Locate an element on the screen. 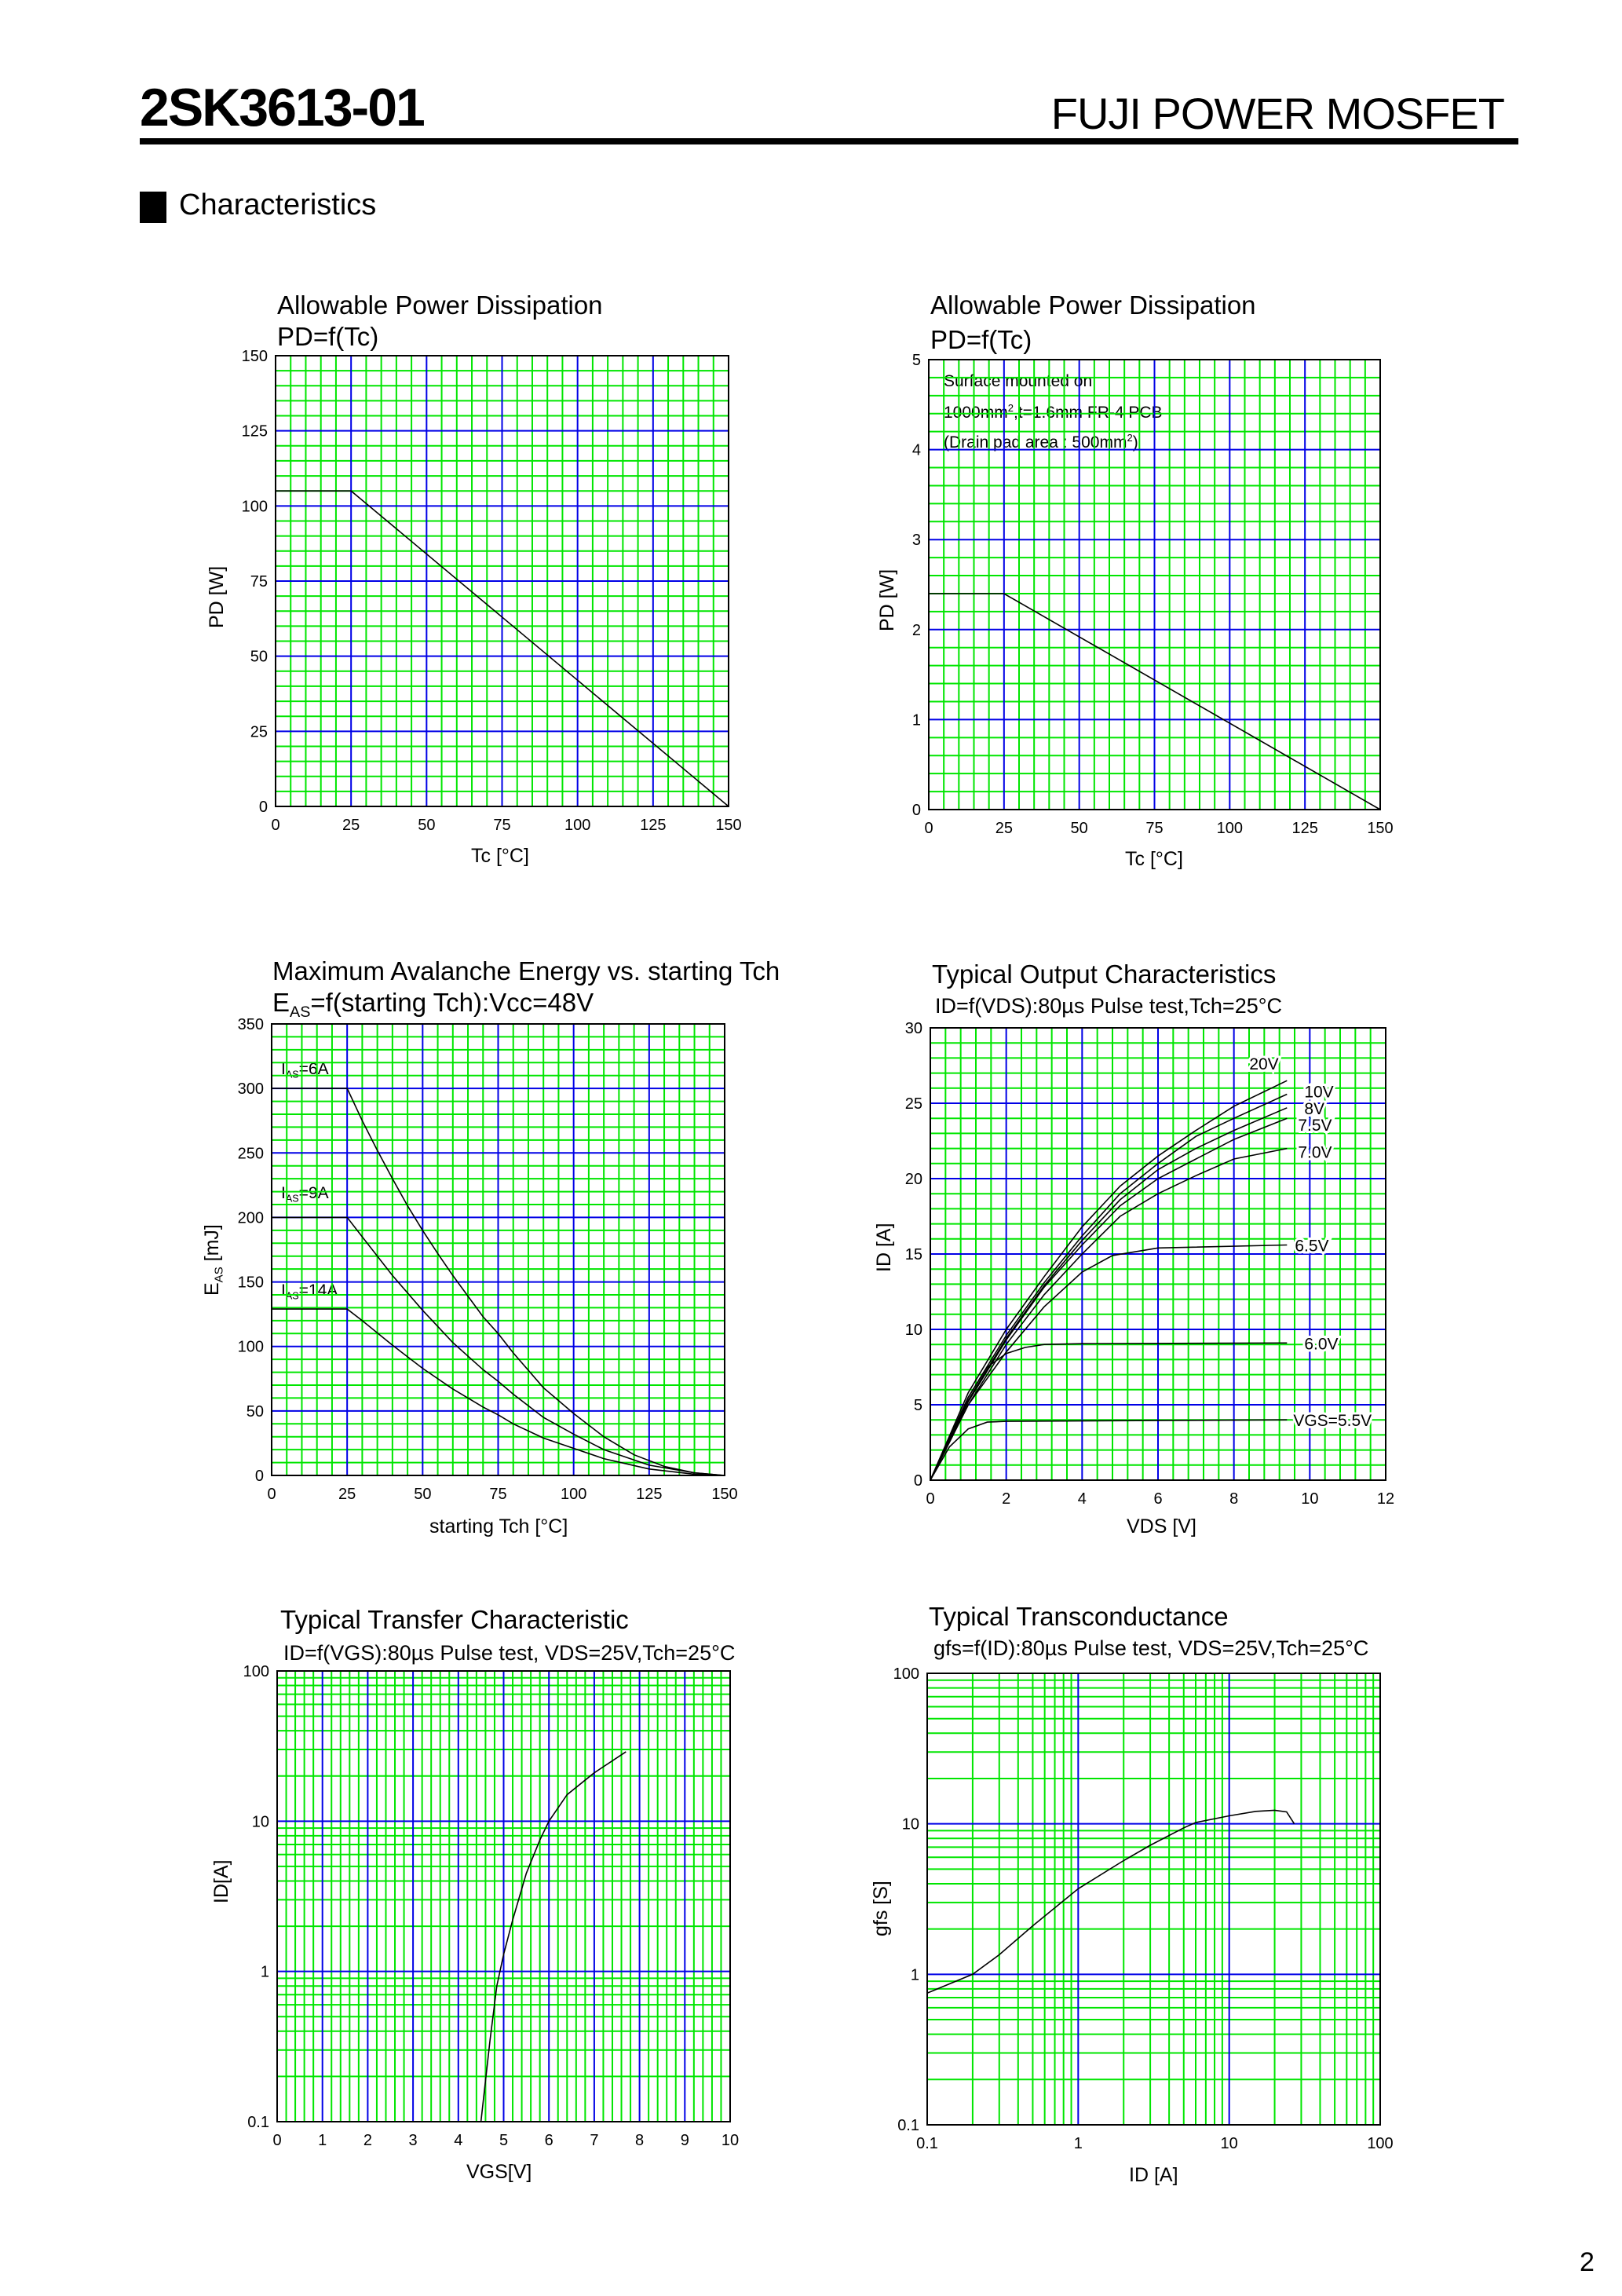 Image resolution: width=1622 pixels, height=2296 pixels. chart4-title: Typical Output Characteristics is located at coordinates (1104, 974).